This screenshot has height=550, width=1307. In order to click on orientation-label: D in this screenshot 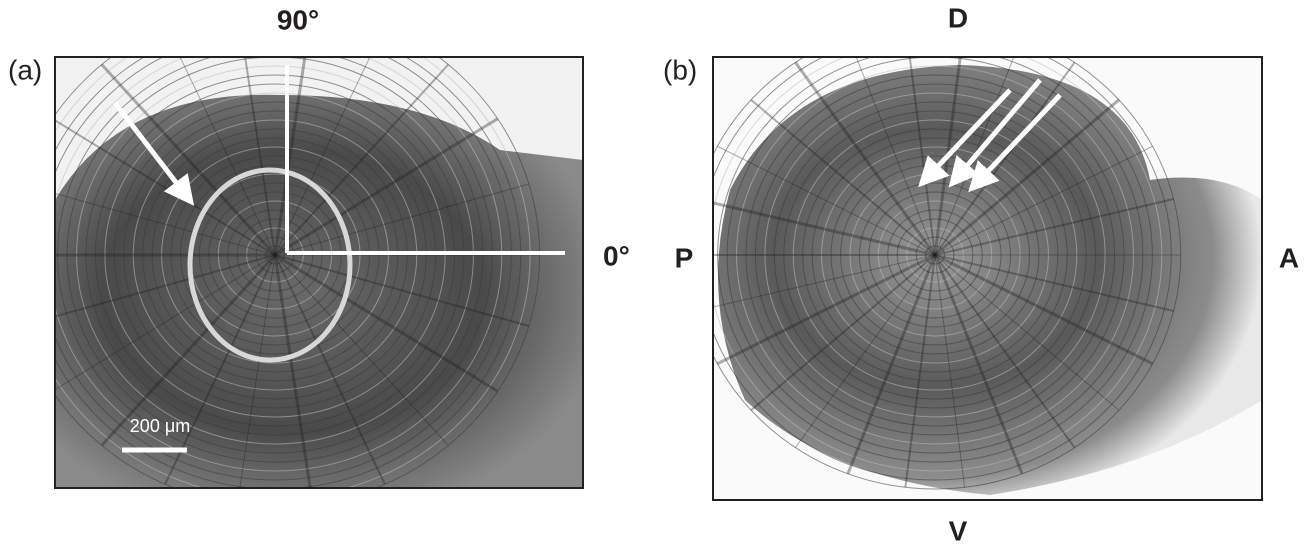, I will do `click(958, 17)`.